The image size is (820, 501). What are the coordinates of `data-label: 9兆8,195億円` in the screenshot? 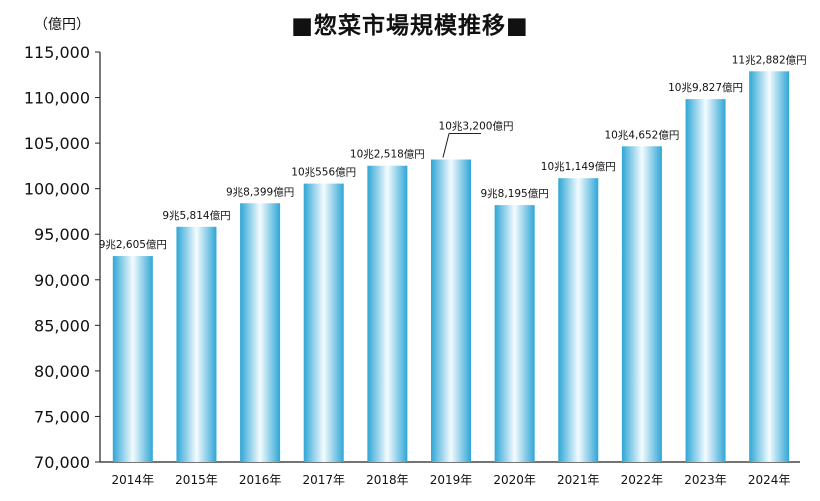 It's located at (515, 193).